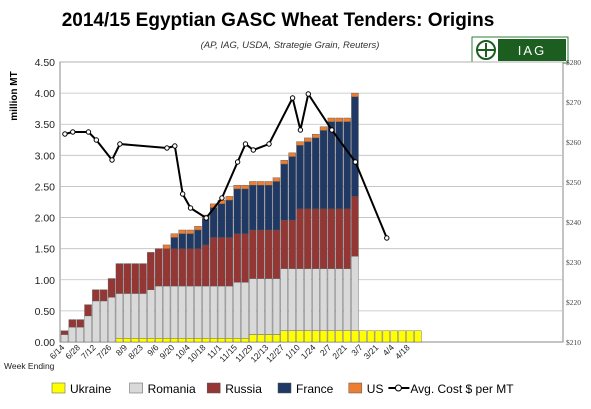 The image size is (591, 409). Describe the element at coordinates (573, 302) in the screenshot. I see `y2-tick-label: $220` at that location.